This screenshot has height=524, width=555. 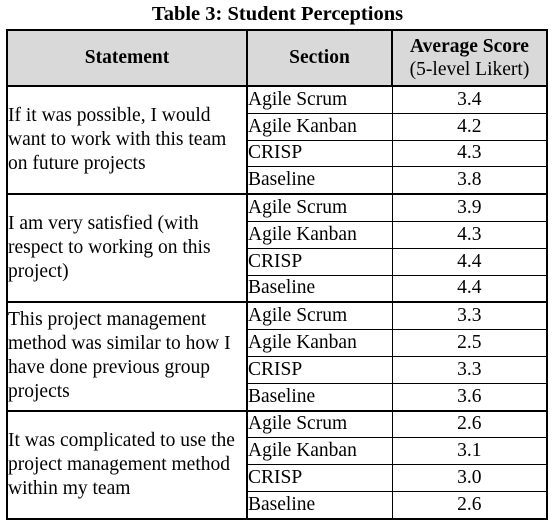 I want to click on score-cell: 3.6, so click(x=470, y=397).